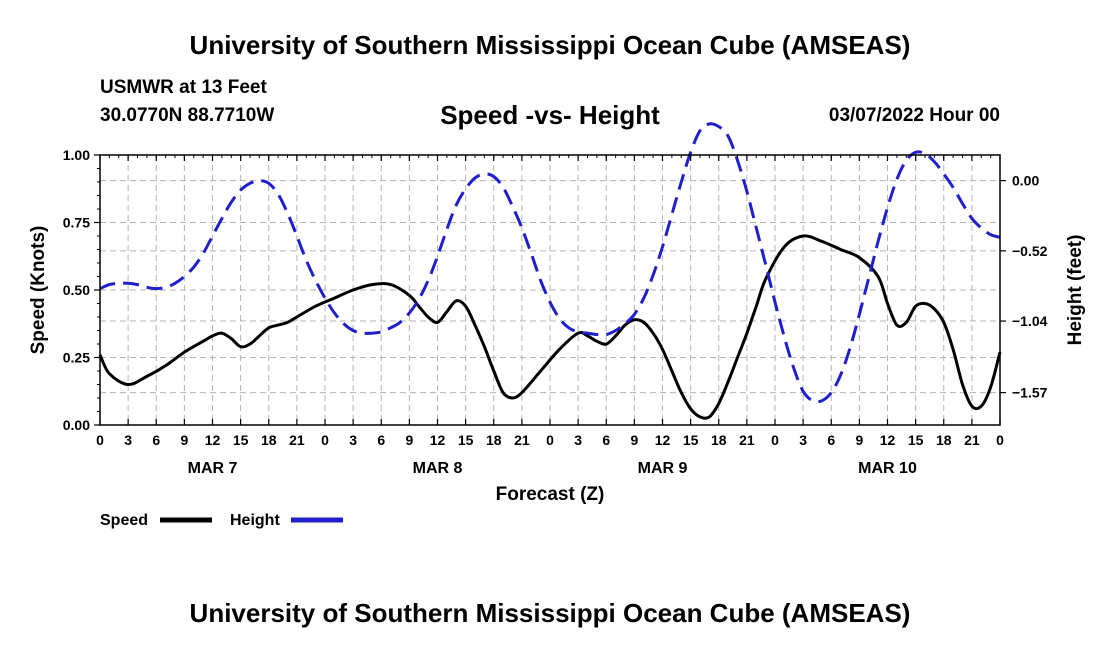  What do you see at coordinates (887, 468) in the screenshot?
I see `day-label: MAR 10` at bounding box center [887, 468].